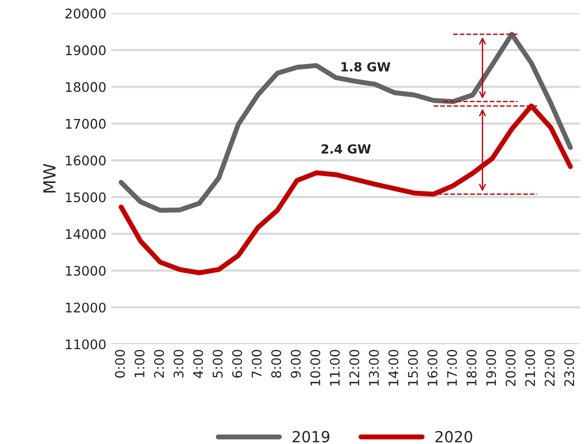  I want to click on x-tick-label: 5:00, so click(217, 364).